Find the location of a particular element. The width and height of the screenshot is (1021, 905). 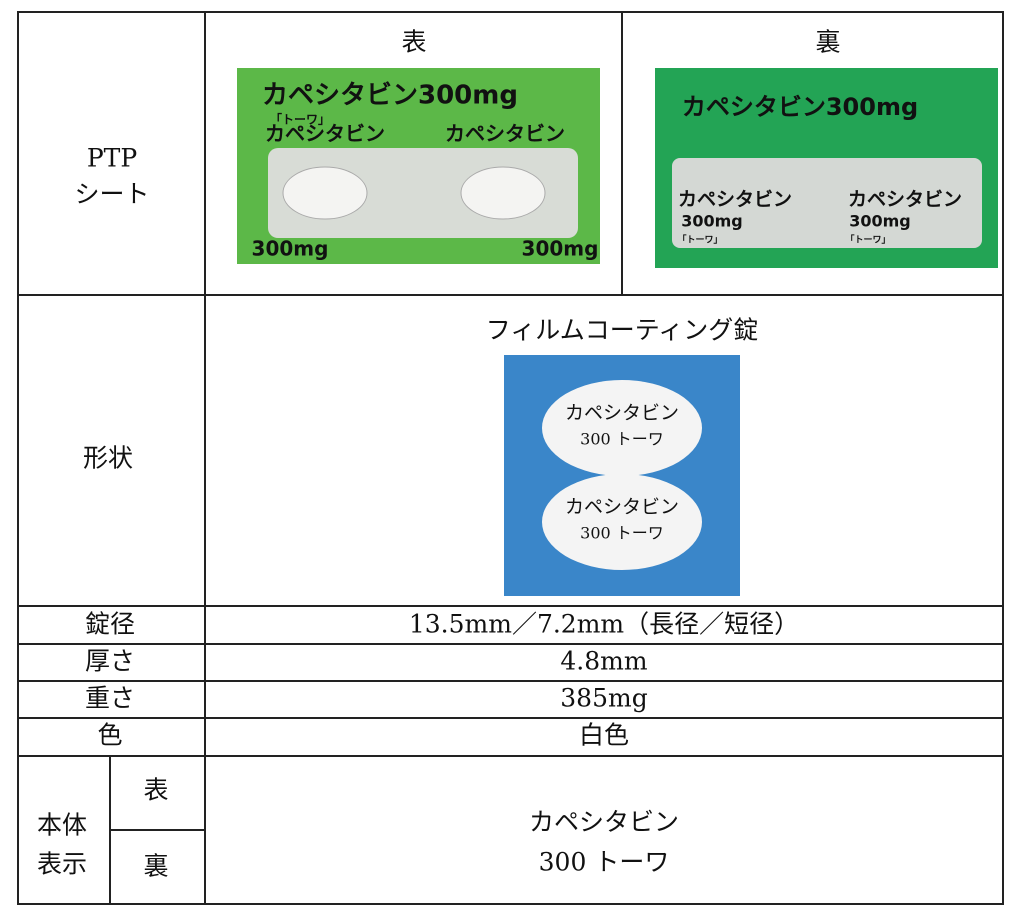

tablet-photo: カペシタビン 300 トーワ カペシタビン 300 トーワ is located at coordinates (622, 475).